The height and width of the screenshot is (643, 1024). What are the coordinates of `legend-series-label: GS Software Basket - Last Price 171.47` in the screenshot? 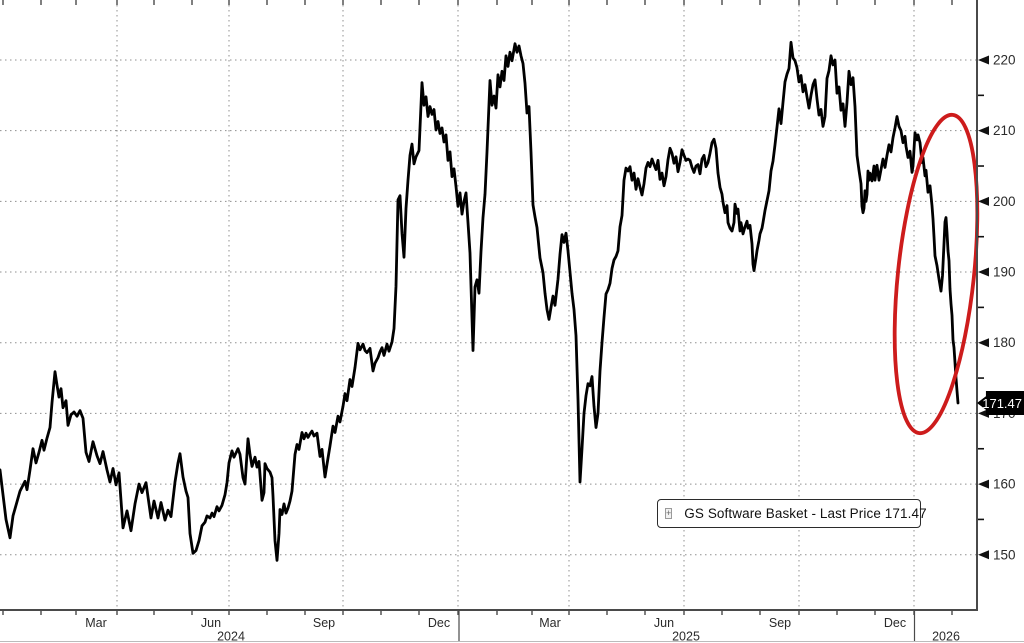 It's located at (805, 513).